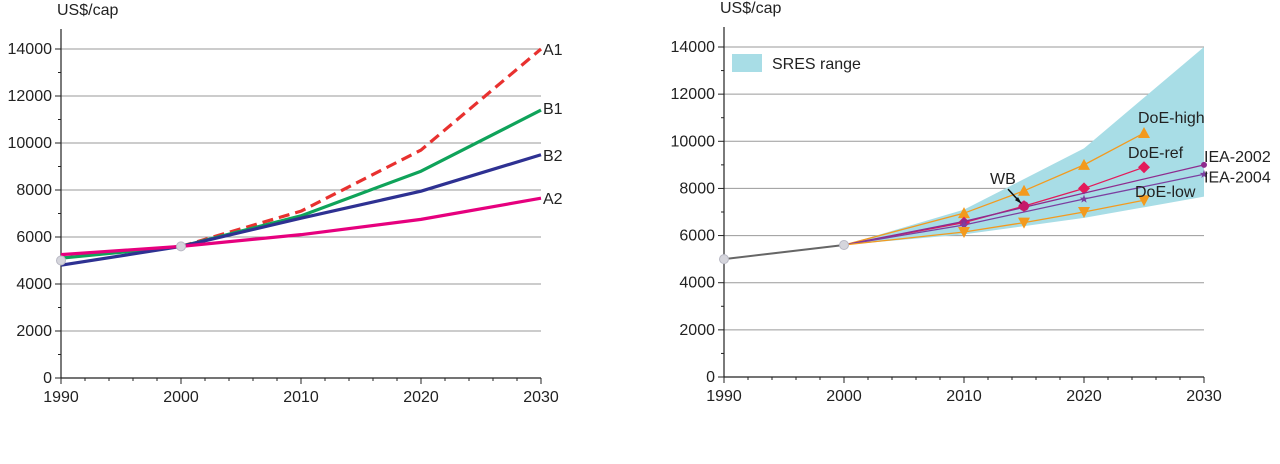 This screenshot has width=1280, height=464. I want to click on point-iea-2004-2010, so click(964, 224).